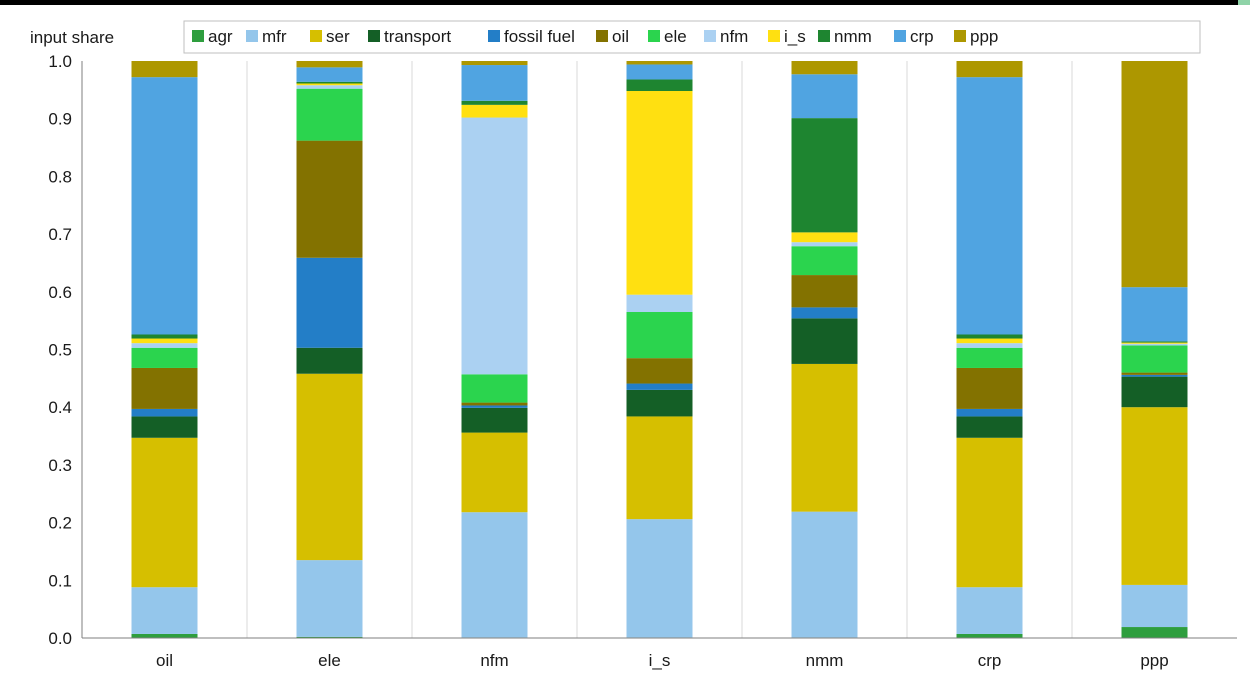 Image resolution: width=1250 pixels, height=686 pixels. What do you see at coordinates (922, 36) in the screenshot?
I see `legend-label: crp` at bounding box center [922, 36].